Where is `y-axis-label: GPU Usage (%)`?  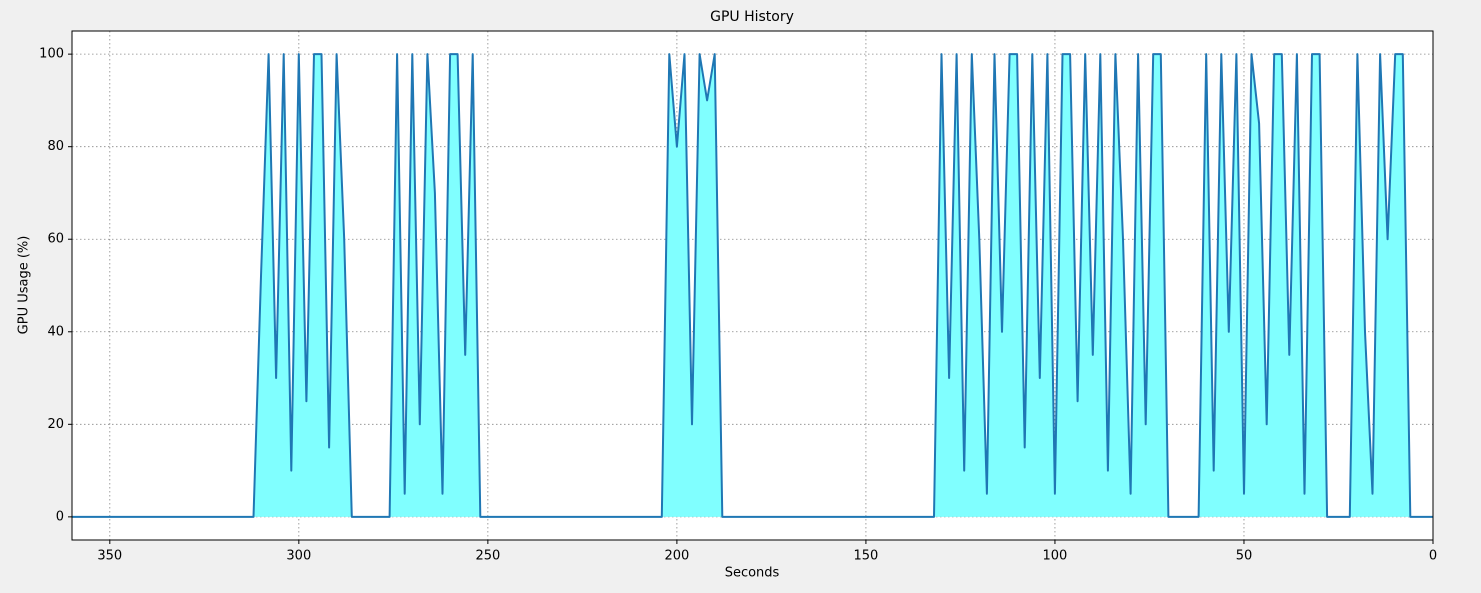
y-axis-label: GPU Usage (%) is located at coordinates (24, 285).